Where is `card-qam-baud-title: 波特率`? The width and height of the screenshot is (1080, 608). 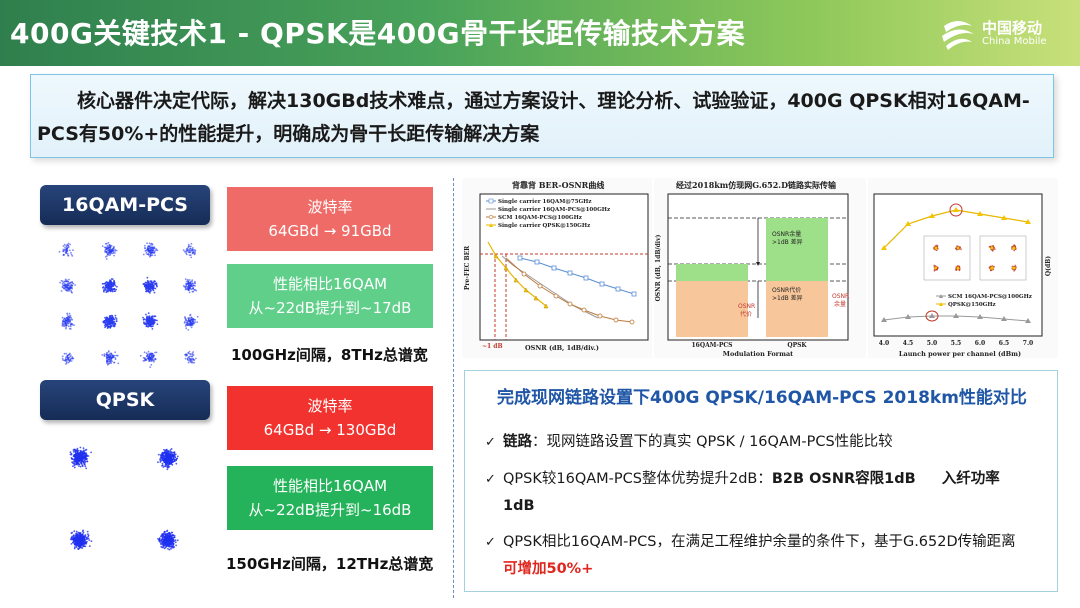
card-qam-baud-title: 波特率 is located at coordinates (330, 207).